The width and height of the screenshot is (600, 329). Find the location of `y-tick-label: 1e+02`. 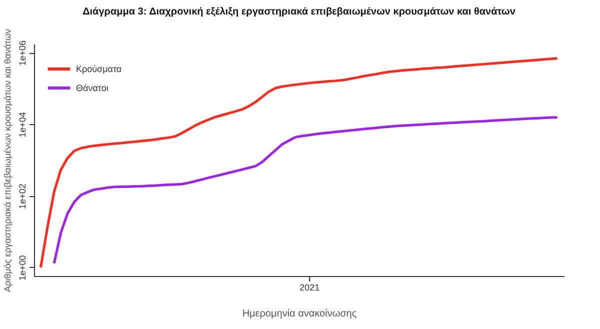

y-tick-label: 1e+02 is located at coordinates (23, 196).